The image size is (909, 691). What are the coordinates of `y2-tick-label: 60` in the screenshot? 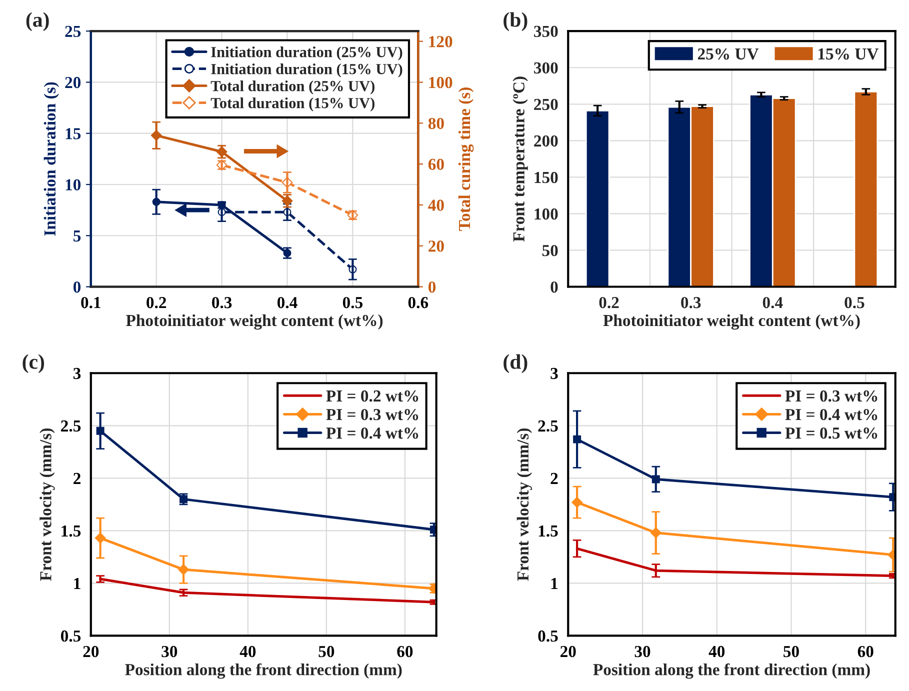 It's located at (436, 164).